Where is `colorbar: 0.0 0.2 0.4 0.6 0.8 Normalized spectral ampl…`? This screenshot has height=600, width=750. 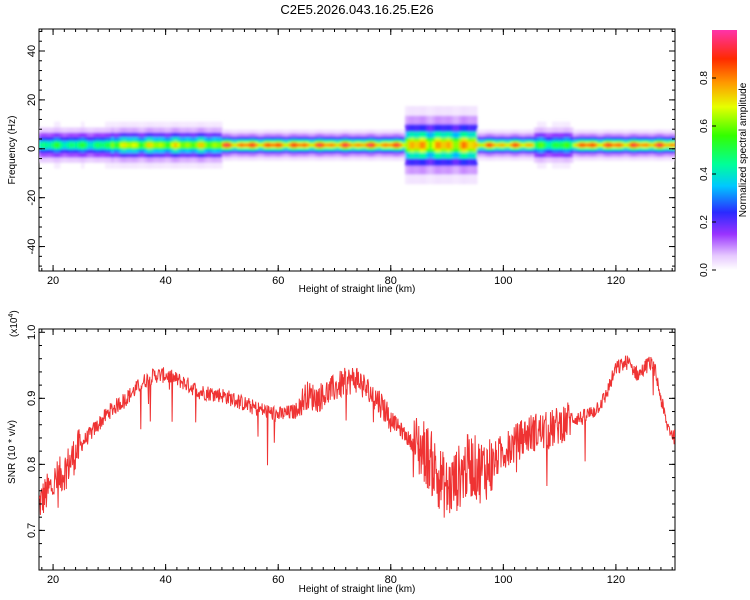
colorbar: 0.0 0.2 0.4 0.6 0.8 Normalized spectral ampl… is located at coordinates (724, 153).